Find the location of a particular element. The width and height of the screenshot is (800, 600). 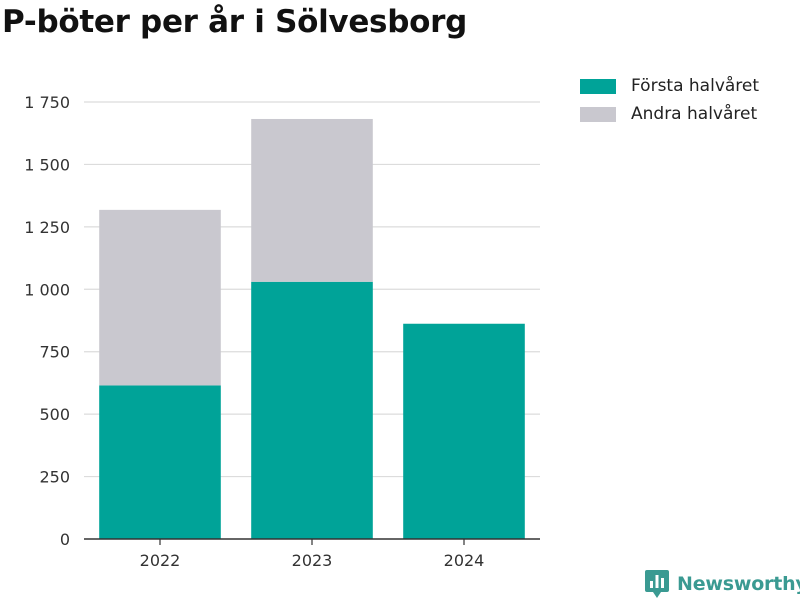

y-tick-label: 250 is located at coordinates (54, 477).